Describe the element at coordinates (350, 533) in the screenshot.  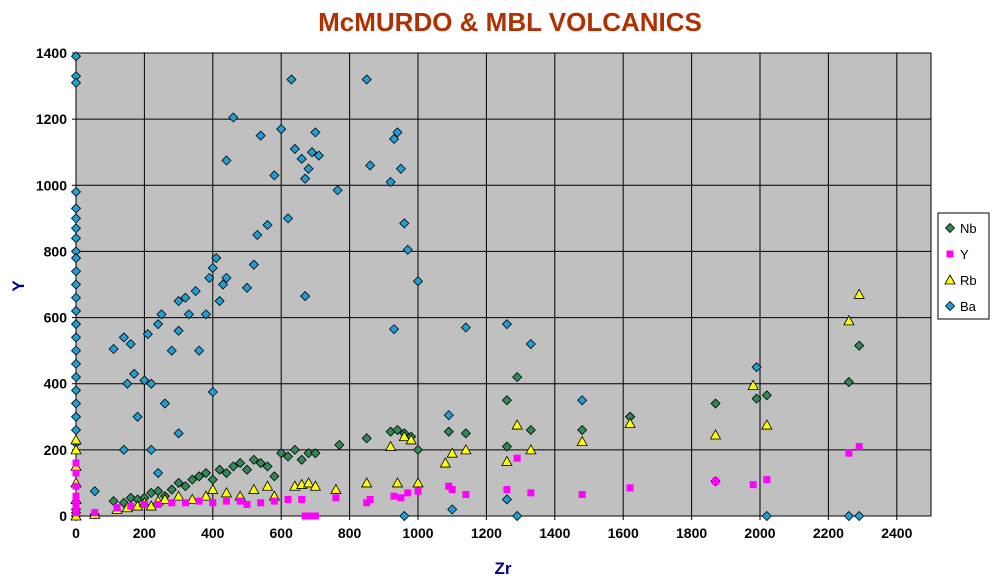
I see `x-tick-label: 800` at that location.